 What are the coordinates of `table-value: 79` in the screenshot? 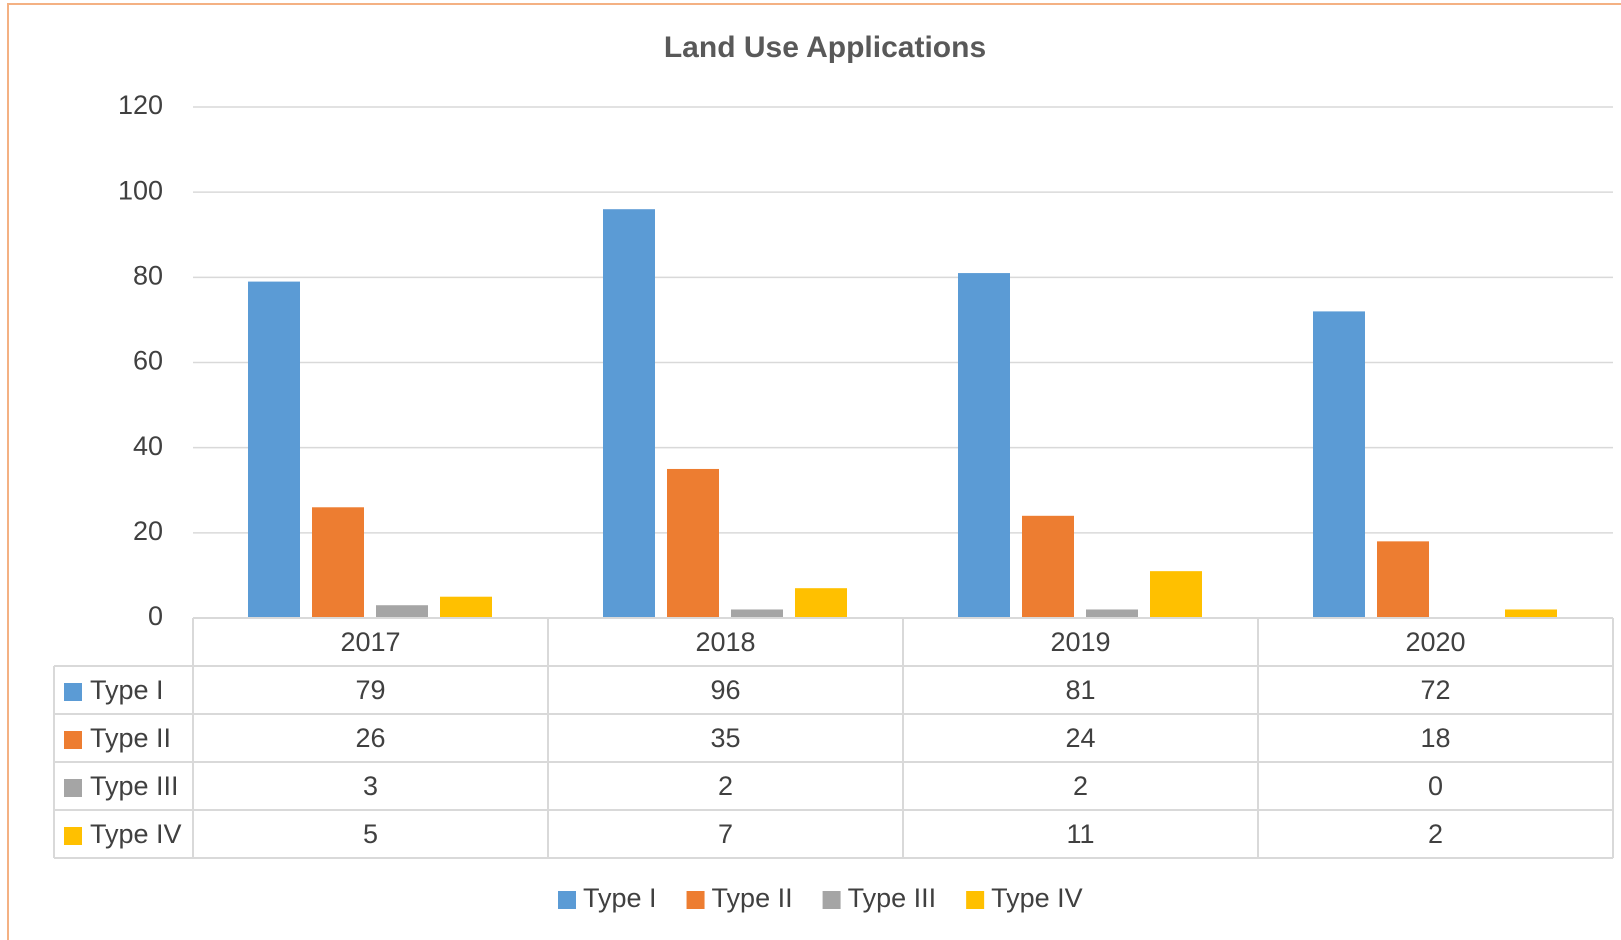 It's located at (370, 690).